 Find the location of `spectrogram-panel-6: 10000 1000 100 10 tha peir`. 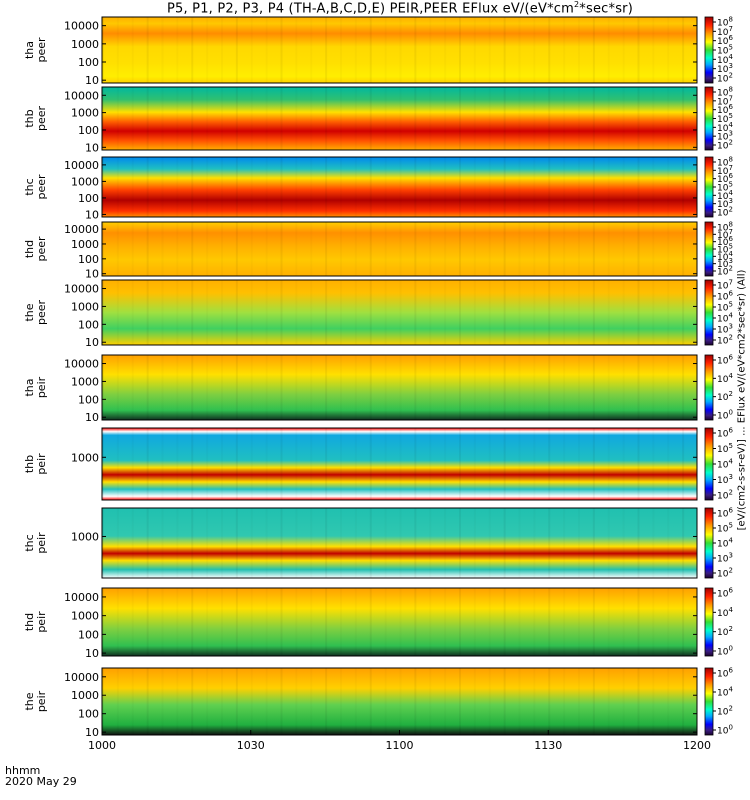

spectrogram-panel-6: 10000 1000 100 10 tha peir is located at coordinates (360, 389).